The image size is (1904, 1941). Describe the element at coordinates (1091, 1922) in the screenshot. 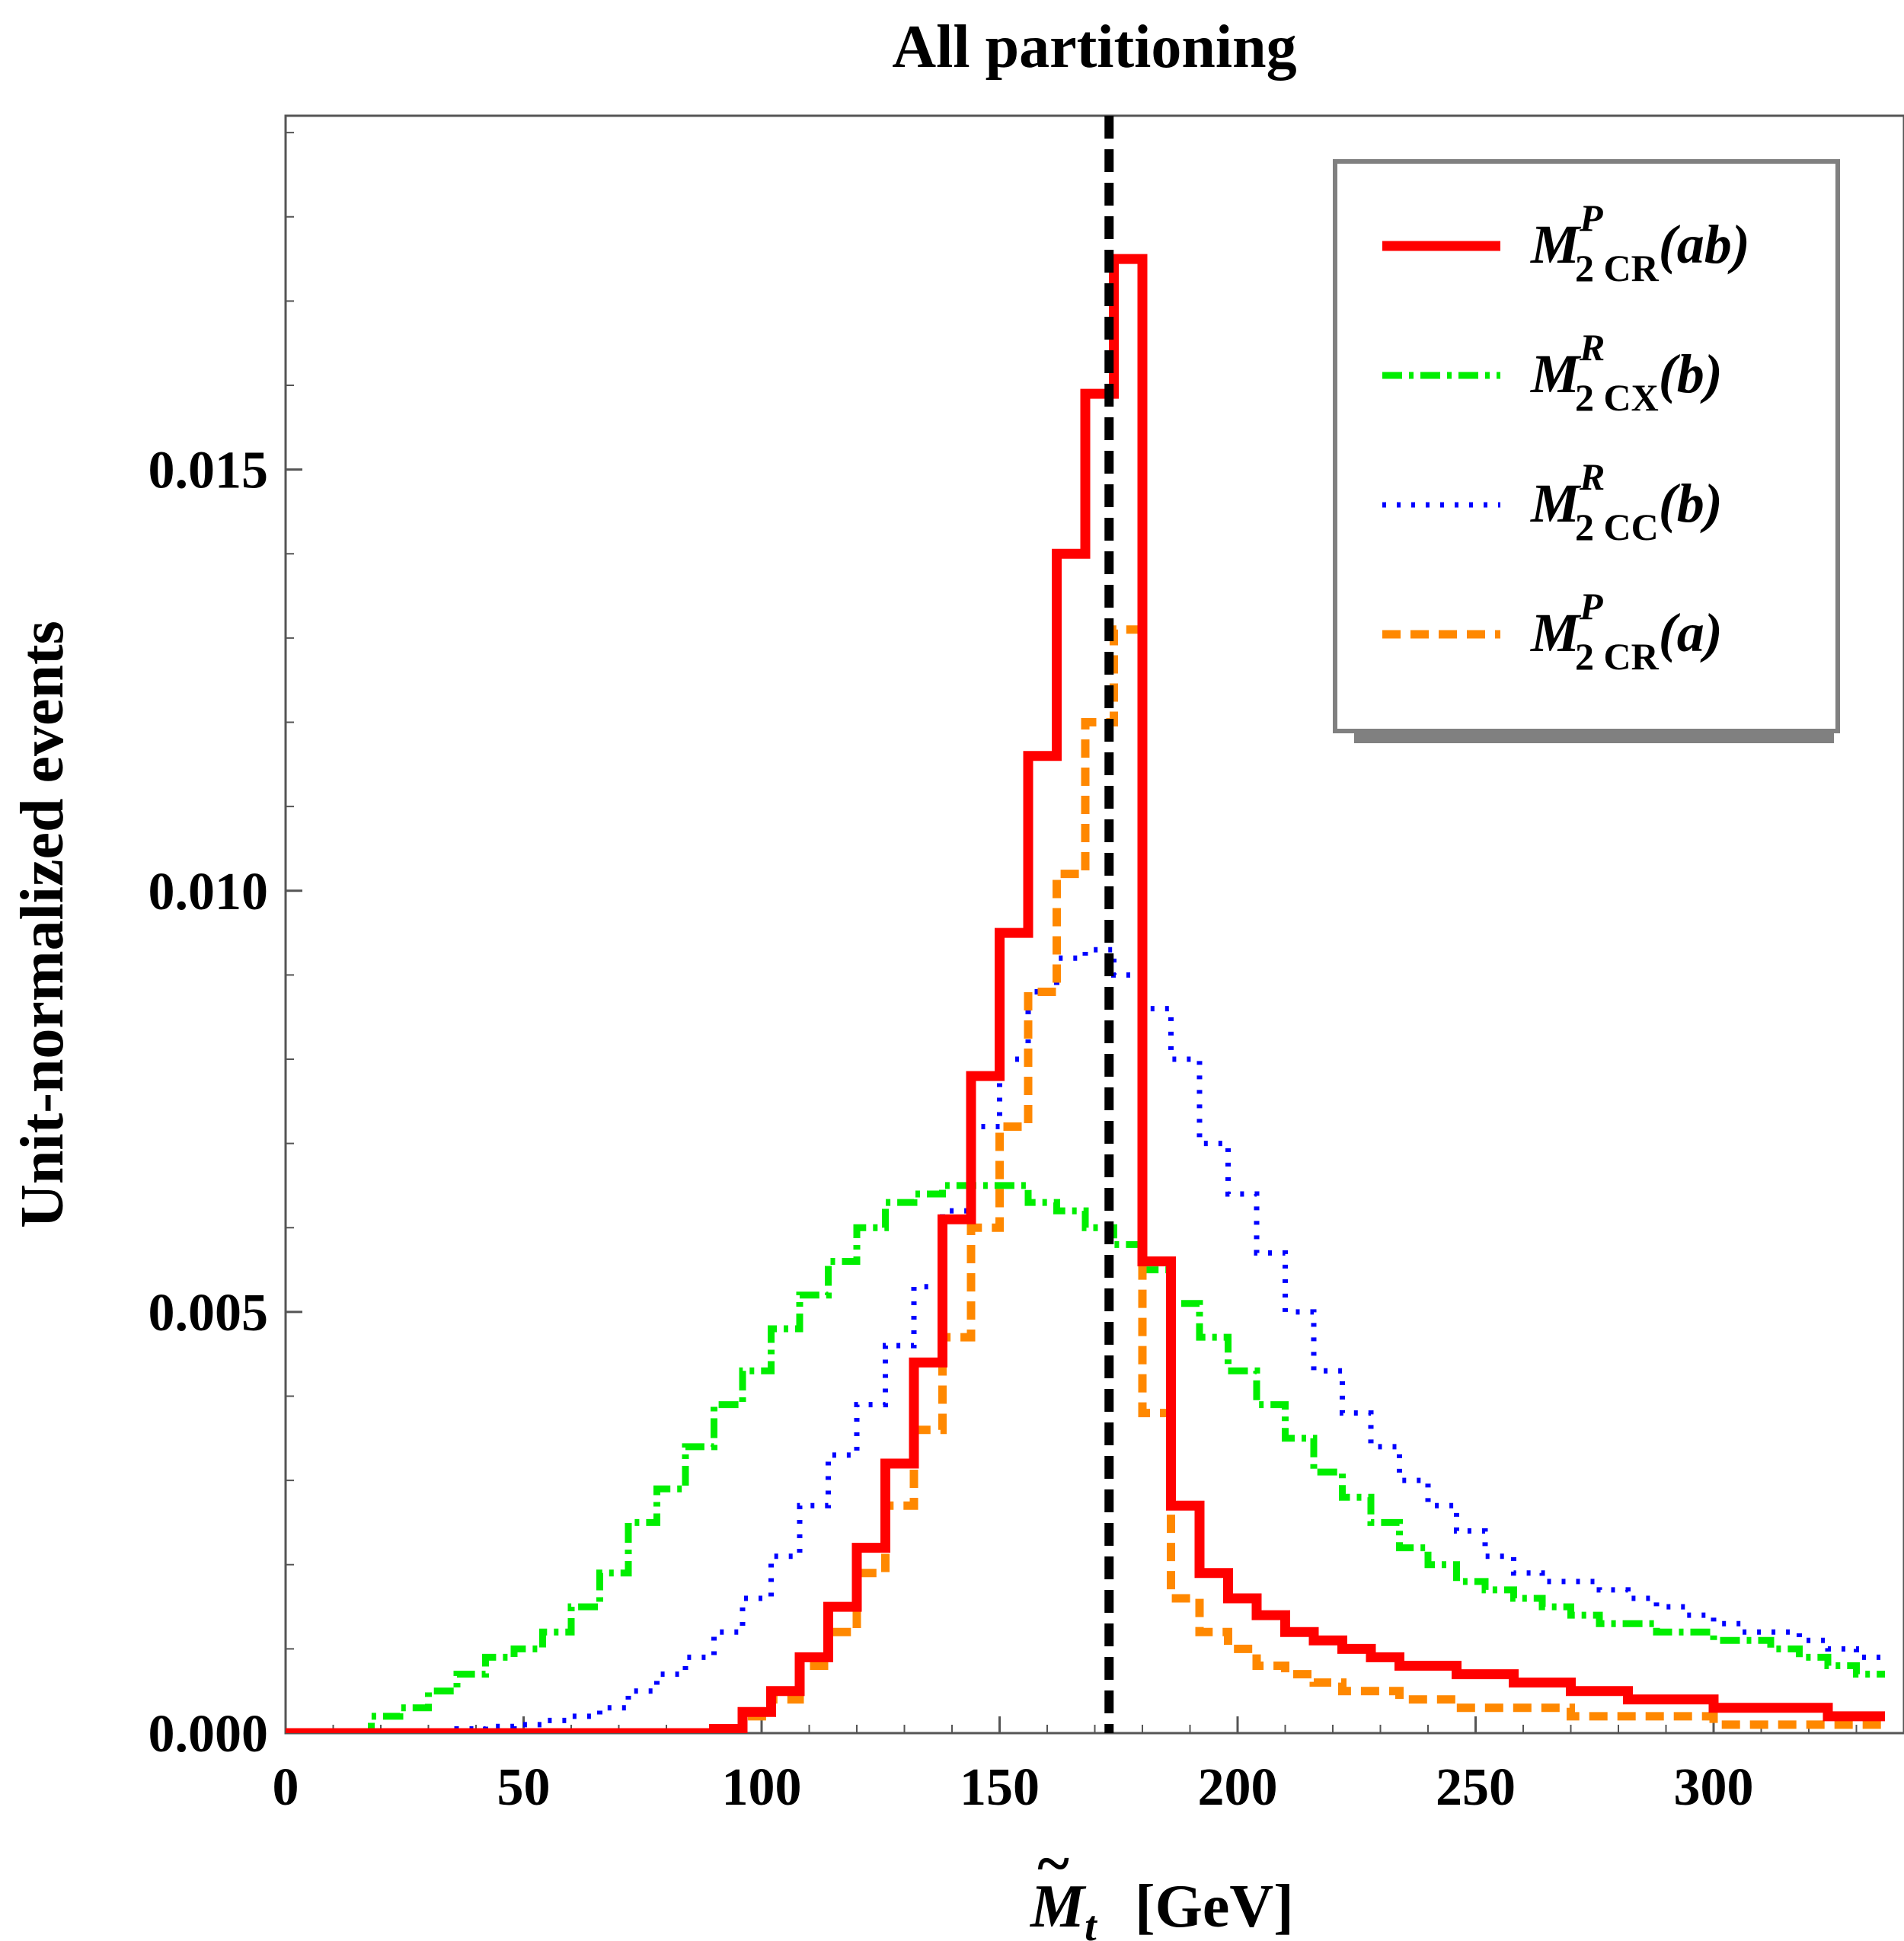

I see `x-axis-subscript: t` at that location.